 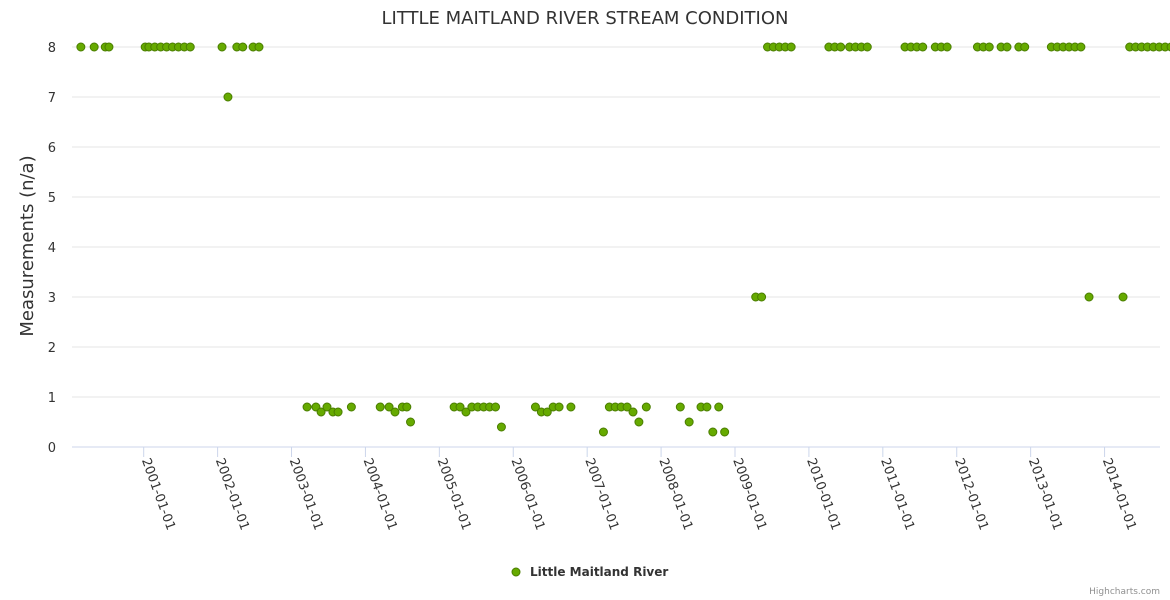 I want to click on y-tick-label: 5, so click(x=52, y=198).